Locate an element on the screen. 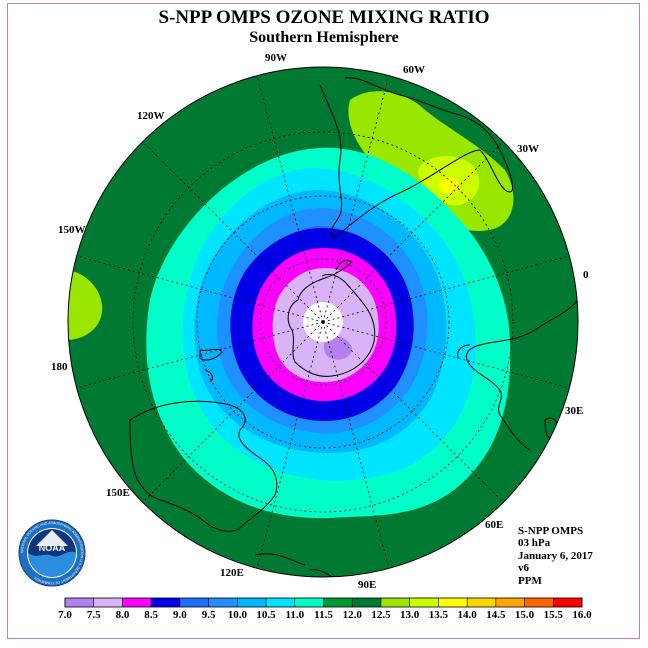 The width and height of the screenshot is (648, 648). colorbar-label: 7.0 is located at coordinates (65, 615).